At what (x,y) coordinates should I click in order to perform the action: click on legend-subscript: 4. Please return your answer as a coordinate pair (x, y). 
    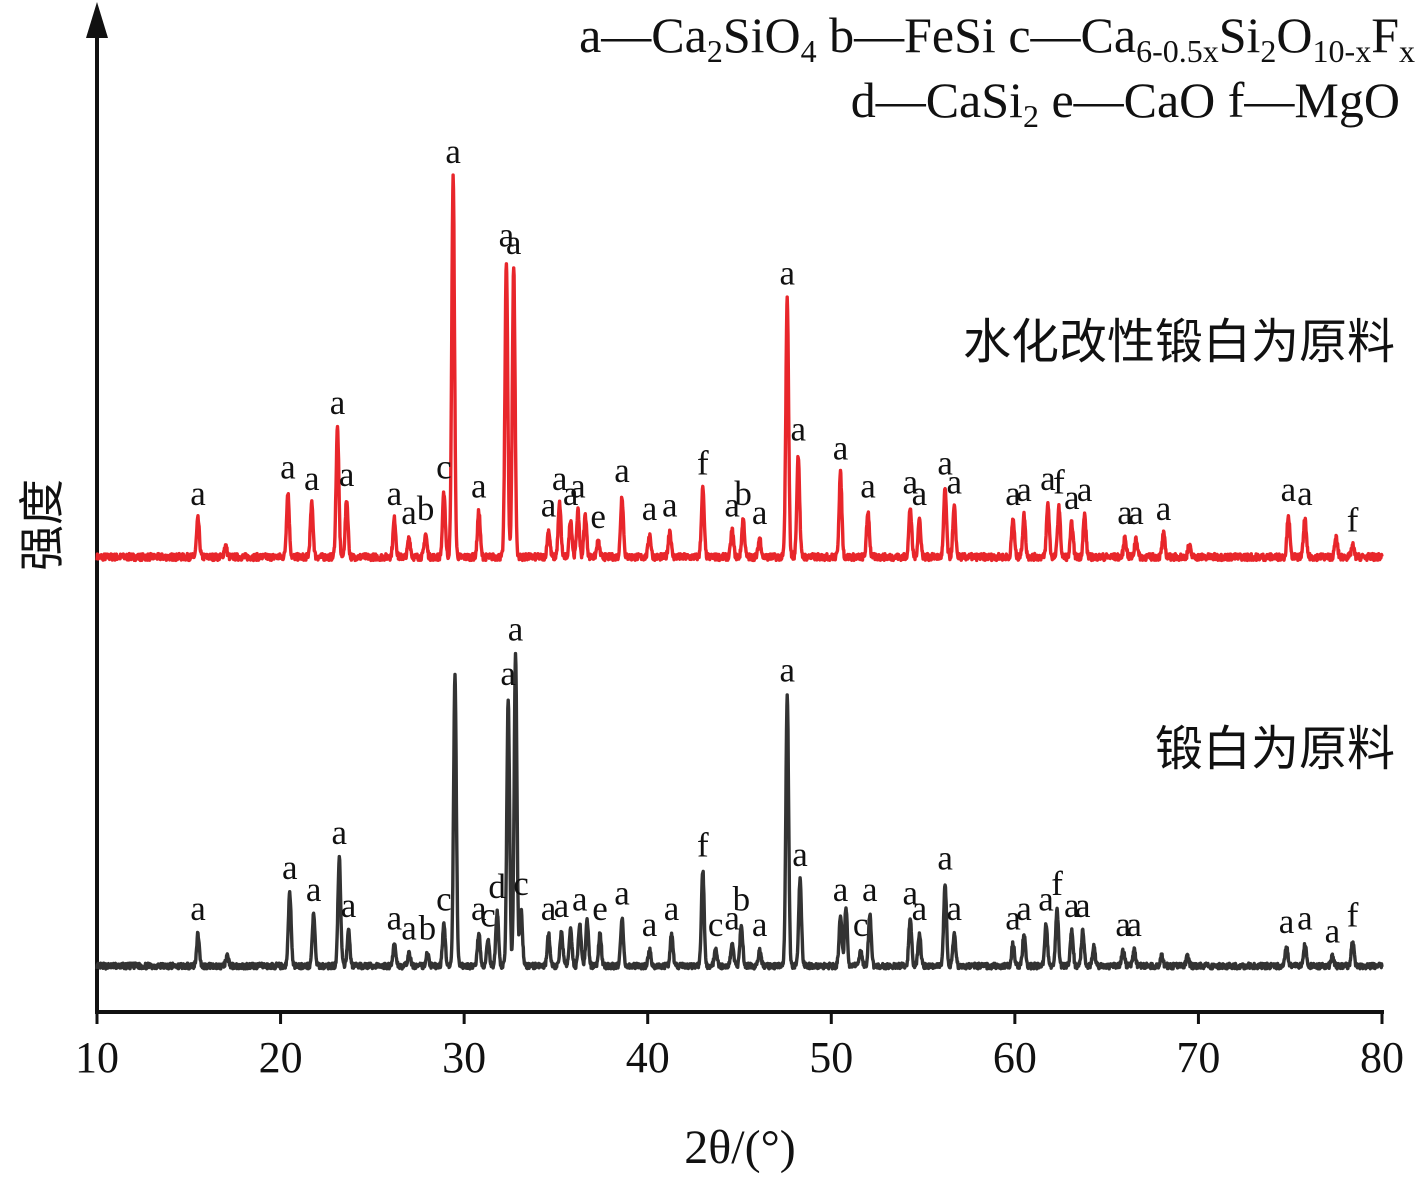
    Looking at the image, I should click on (809, 51).